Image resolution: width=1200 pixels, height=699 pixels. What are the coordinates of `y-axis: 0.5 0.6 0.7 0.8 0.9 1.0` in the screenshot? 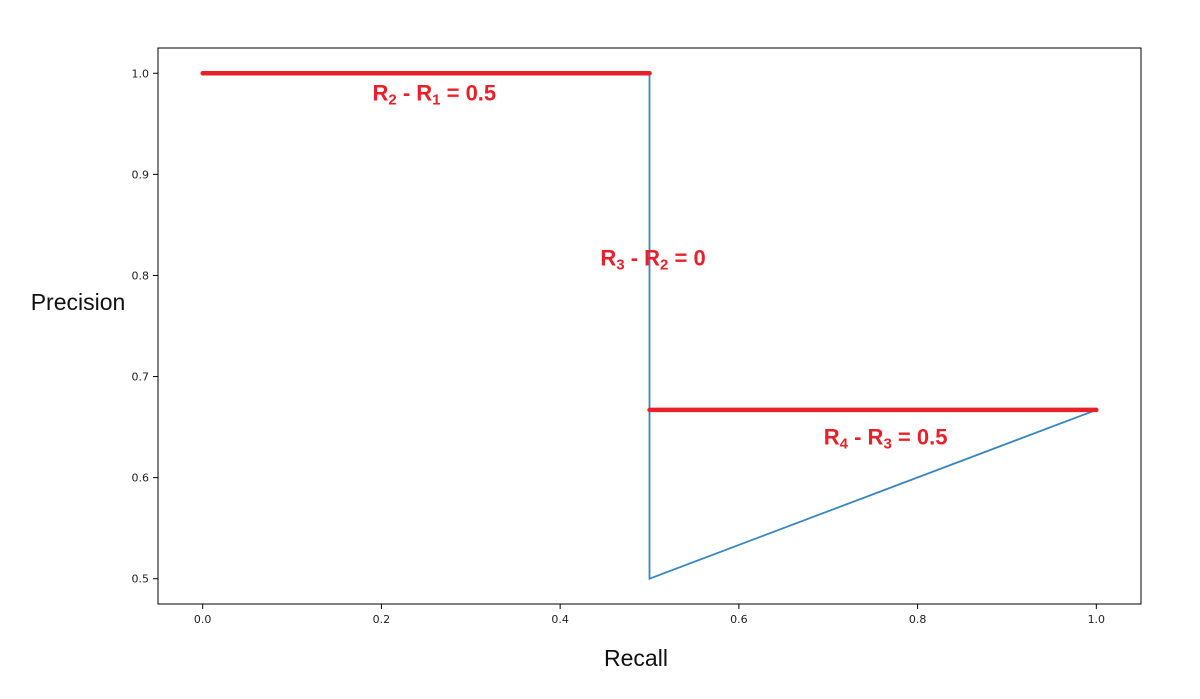 It's located at (145, 326).